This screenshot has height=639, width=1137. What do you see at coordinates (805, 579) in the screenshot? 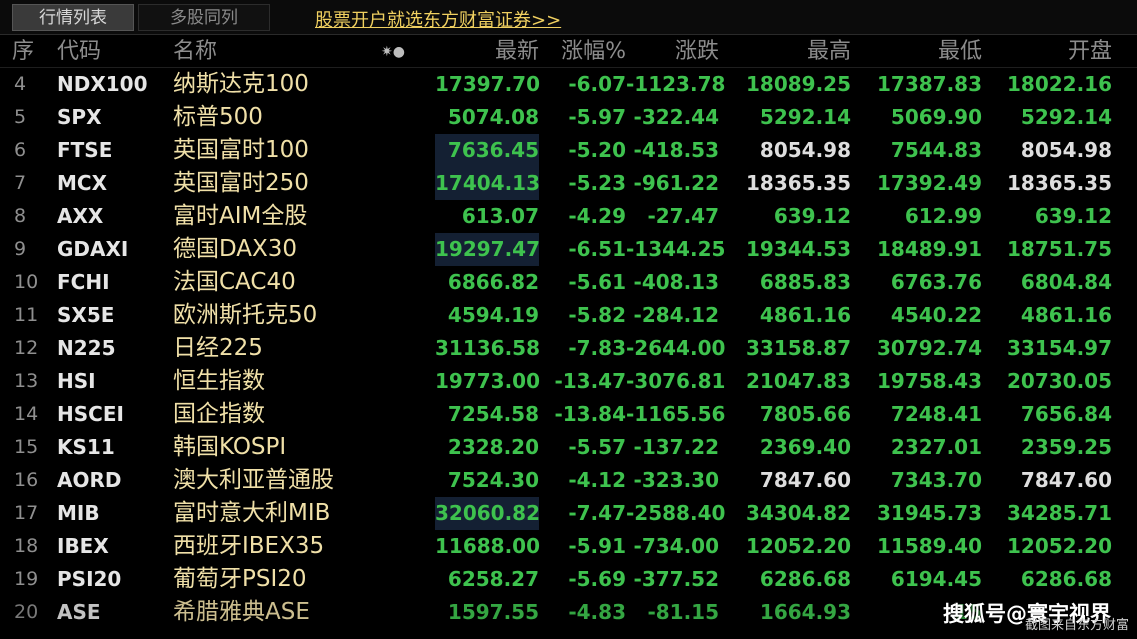
I see `row-high: 6286.68` at bounding box center [805, 579].